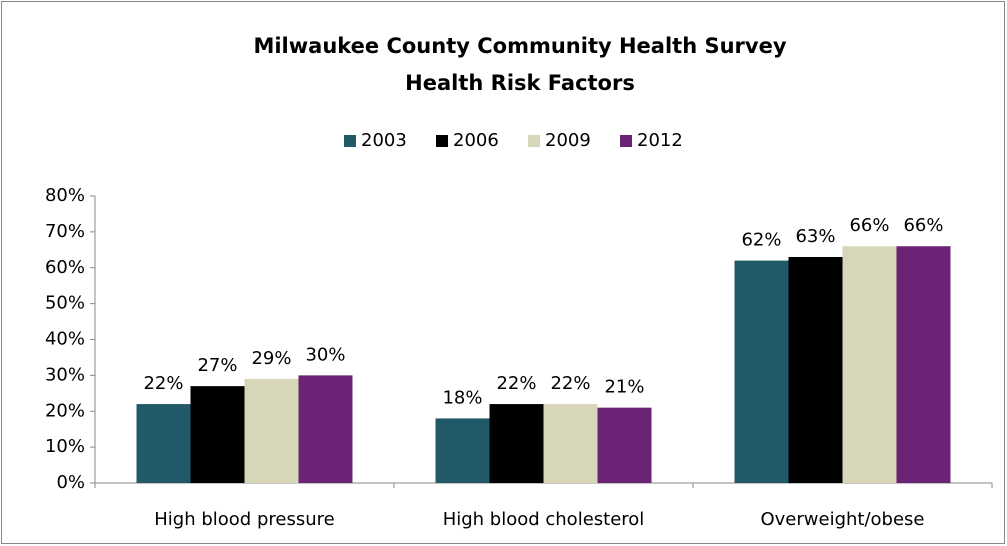 The image size is (1007, 546). I want to click on y-tick-label: 0%, so click(70, 482).